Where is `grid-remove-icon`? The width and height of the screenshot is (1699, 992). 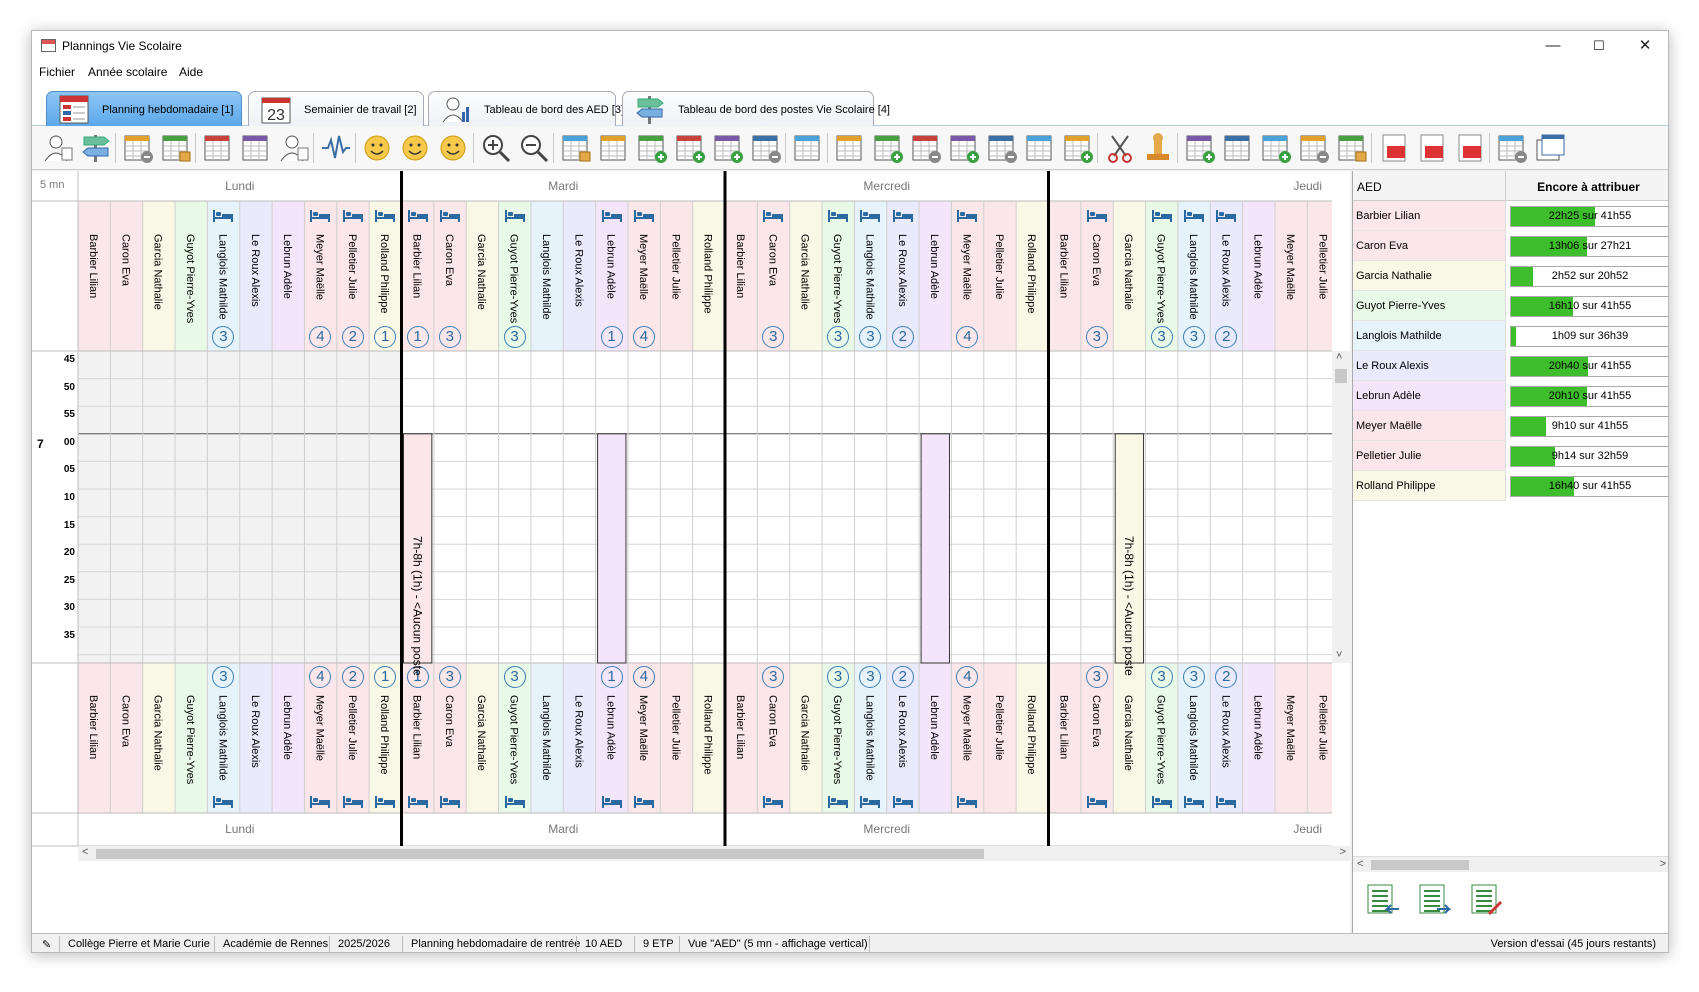
grid-remove-icon is located at coordinates (1002, 148).